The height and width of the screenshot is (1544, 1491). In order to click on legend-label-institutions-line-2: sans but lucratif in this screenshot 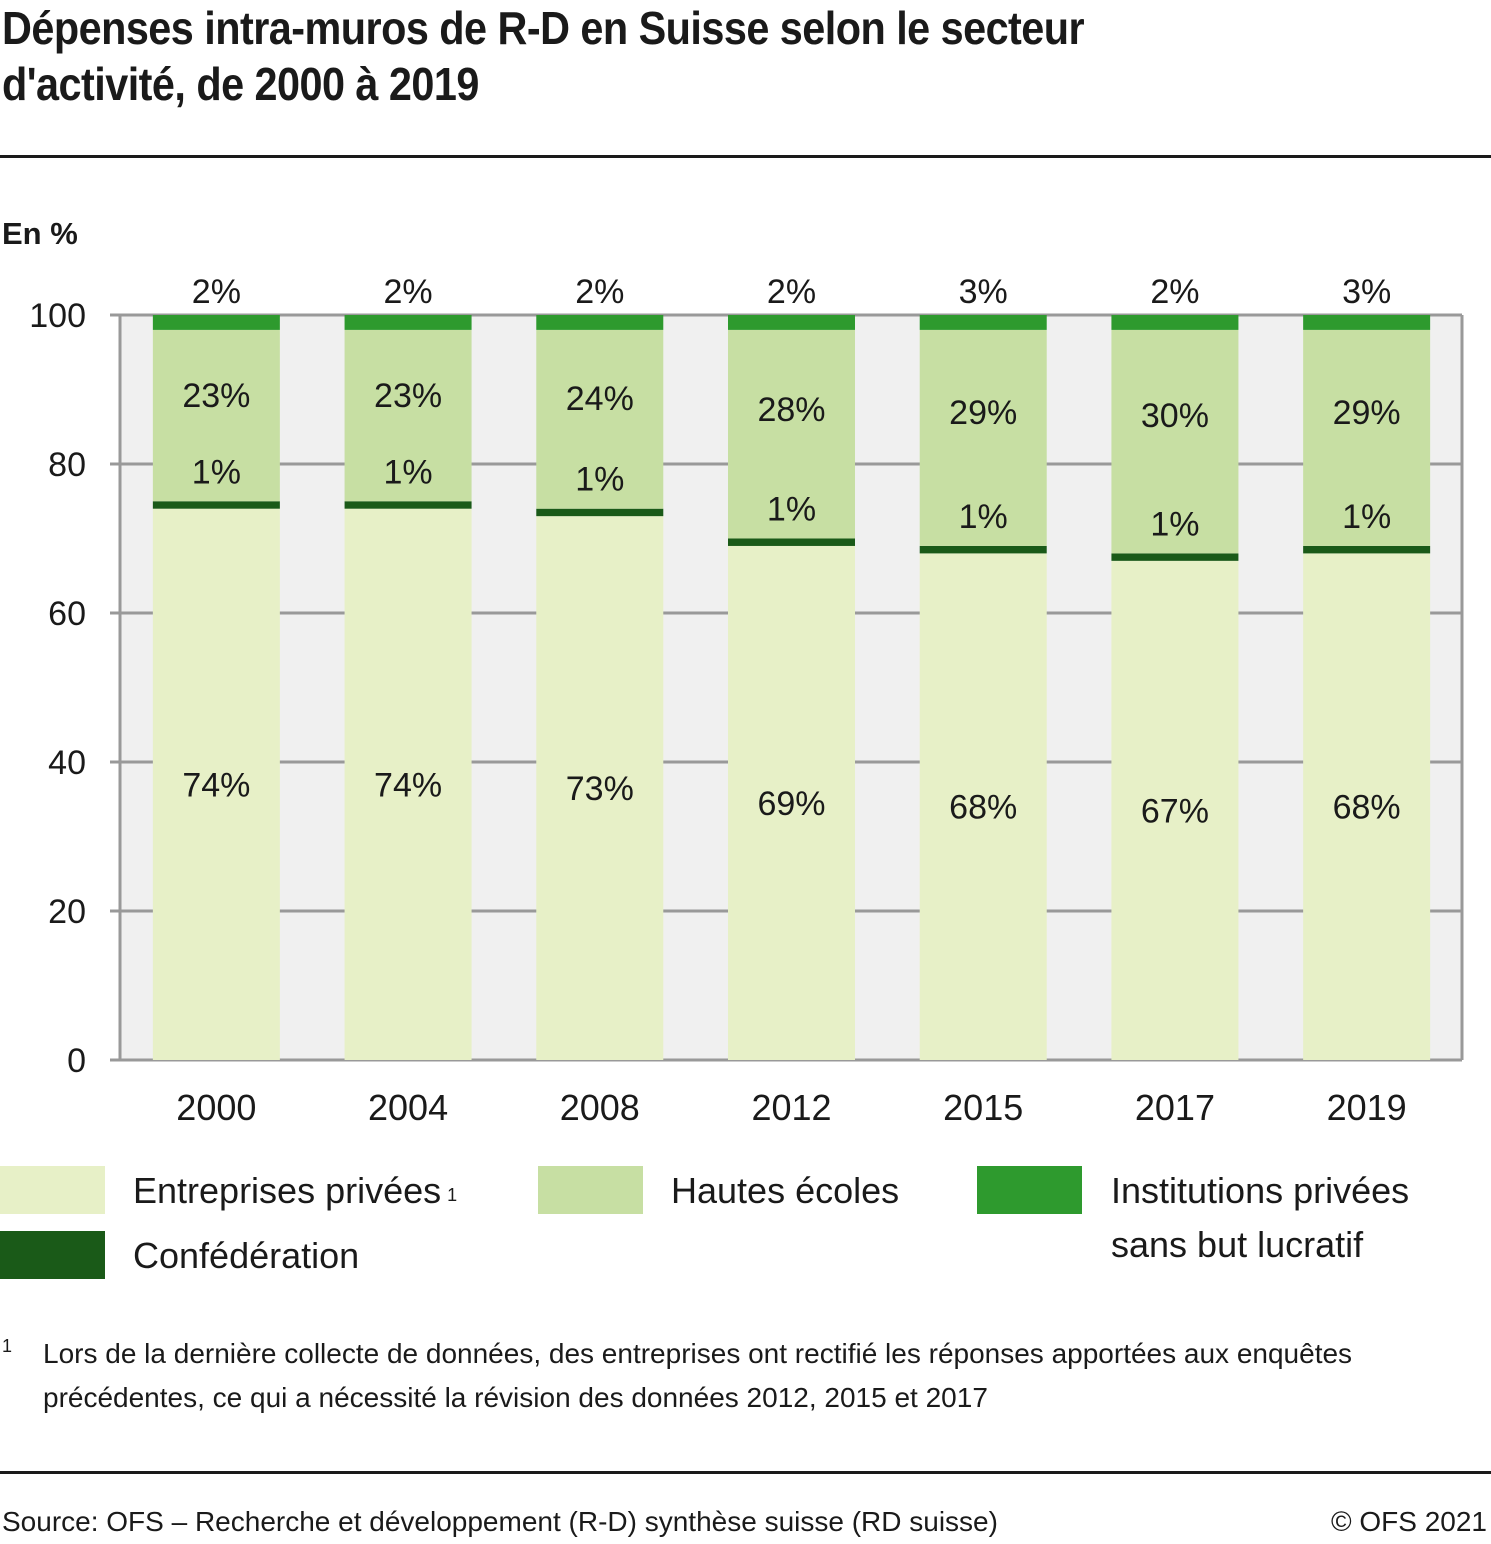, I will do `click(1237, 1244)`.